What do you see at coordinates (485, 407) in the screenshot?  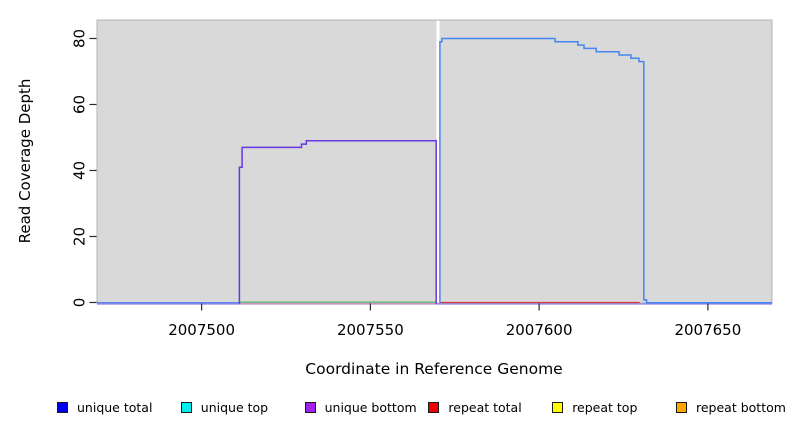 I see `legend-label: repeat total` at bounding box center [485, 407].